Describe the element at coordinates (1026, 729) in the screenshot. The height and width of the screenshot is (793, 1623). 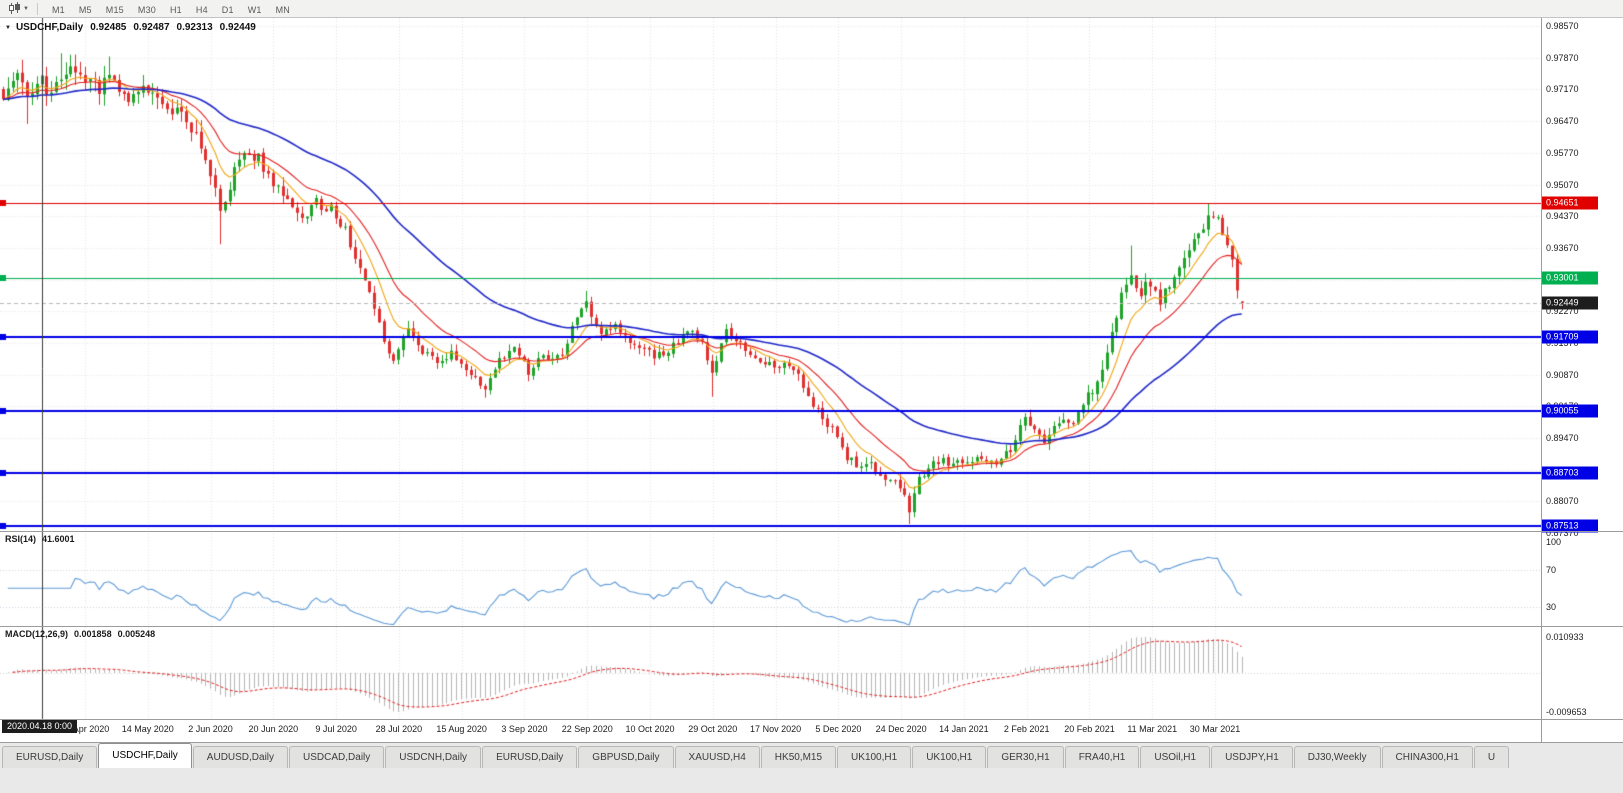
I see `date-axis-label: 2 Feb 2021` at that location.